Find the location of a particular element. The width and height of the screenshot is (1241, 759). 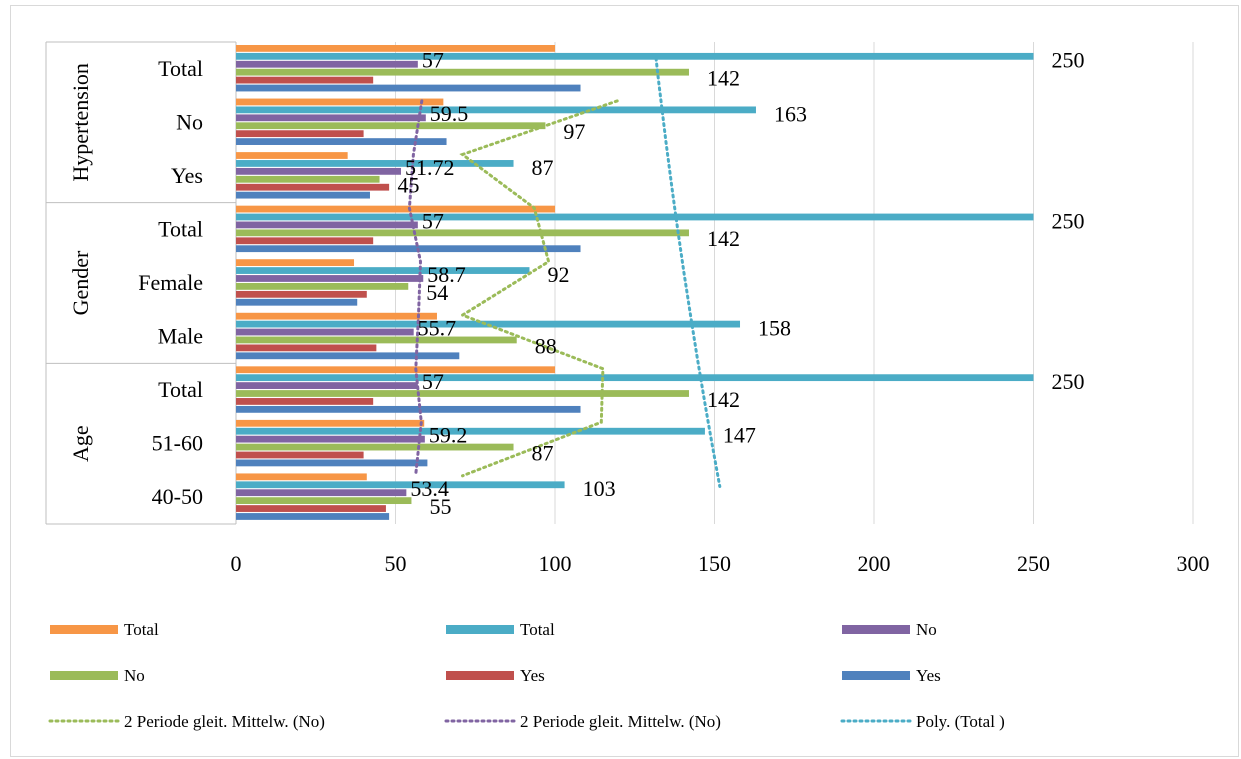

category-label: No is located at coordinates (189, 121).